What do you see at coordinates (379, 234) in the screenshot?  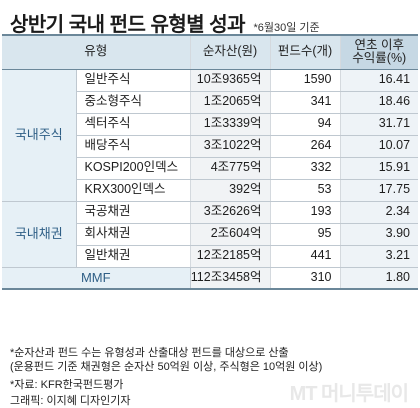 I see `return-cell: 3.90` at bounding box center [379, 234].